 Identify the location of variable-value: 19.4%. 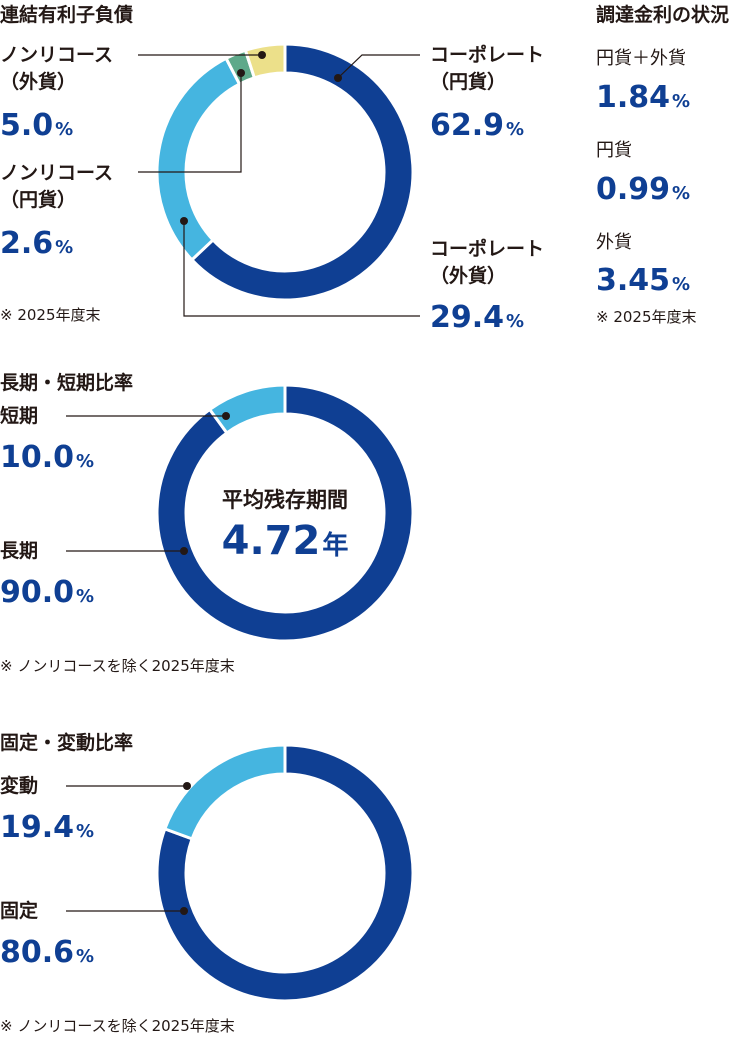
(47, 827).